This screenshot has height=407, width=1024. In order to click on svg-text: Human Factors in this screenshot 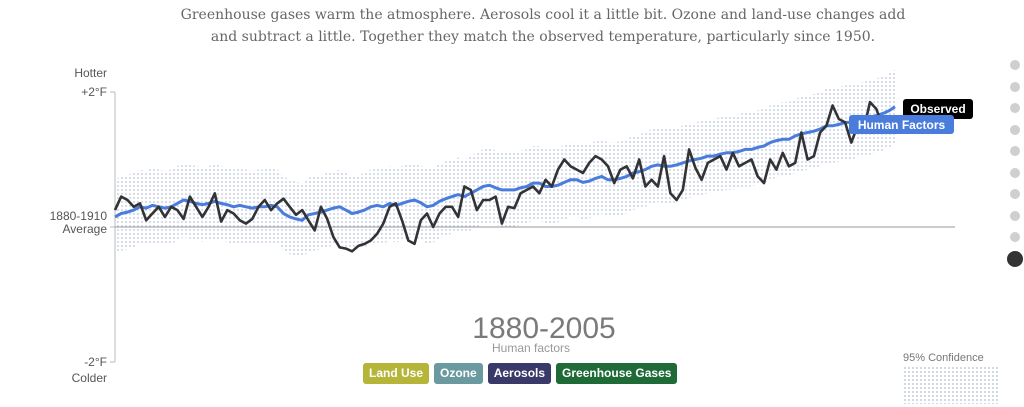, I will do `click(902, 125)`.